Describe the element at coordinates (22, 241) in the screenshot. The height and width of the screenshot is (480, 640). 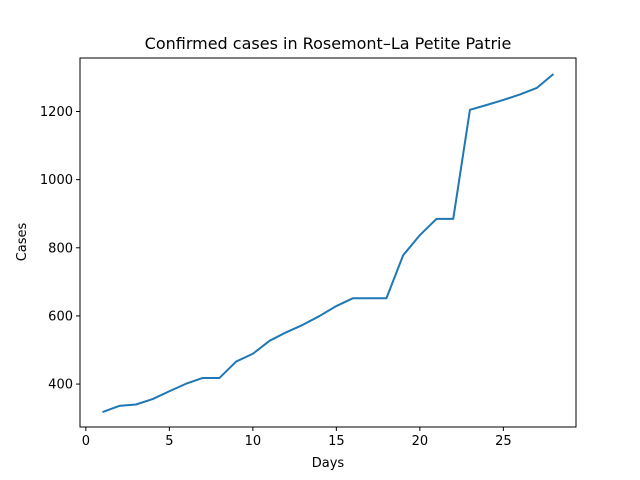
I see `y-axis-label: Cases` at that location.